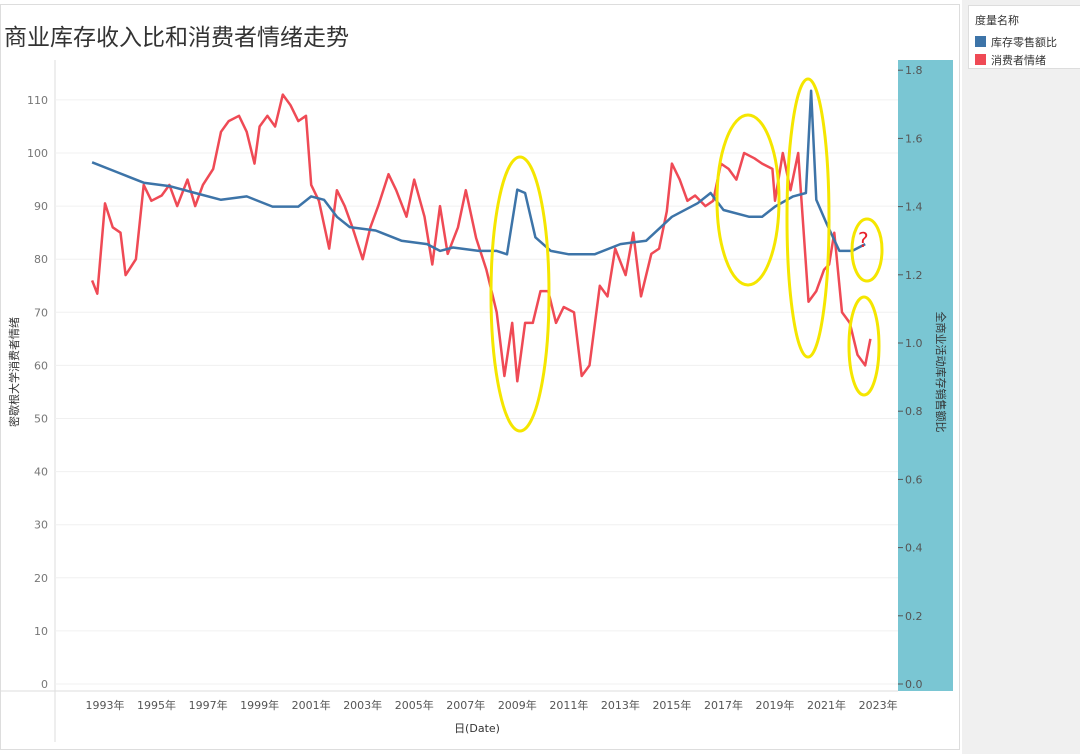 The height and width of the screenshot is (754, 1080). What do you see at coordinates (914, 684) in the screenshot?
I see `y-right-tick-label: 0.0` at bounding box center [914, 684].